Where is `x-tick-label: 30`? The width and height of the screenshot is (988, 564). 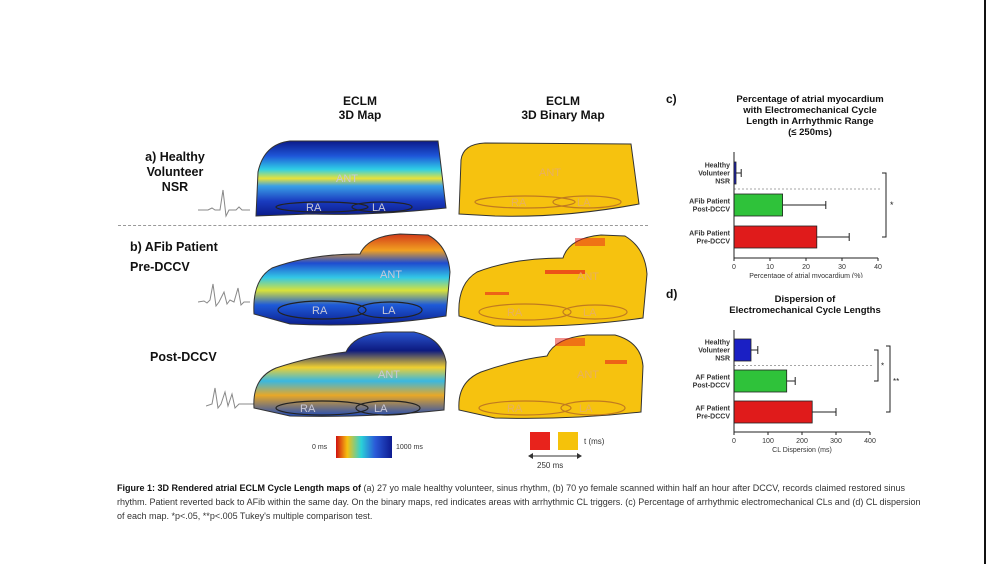 x-tick-label: 30 is located at coordinates (842, 267).